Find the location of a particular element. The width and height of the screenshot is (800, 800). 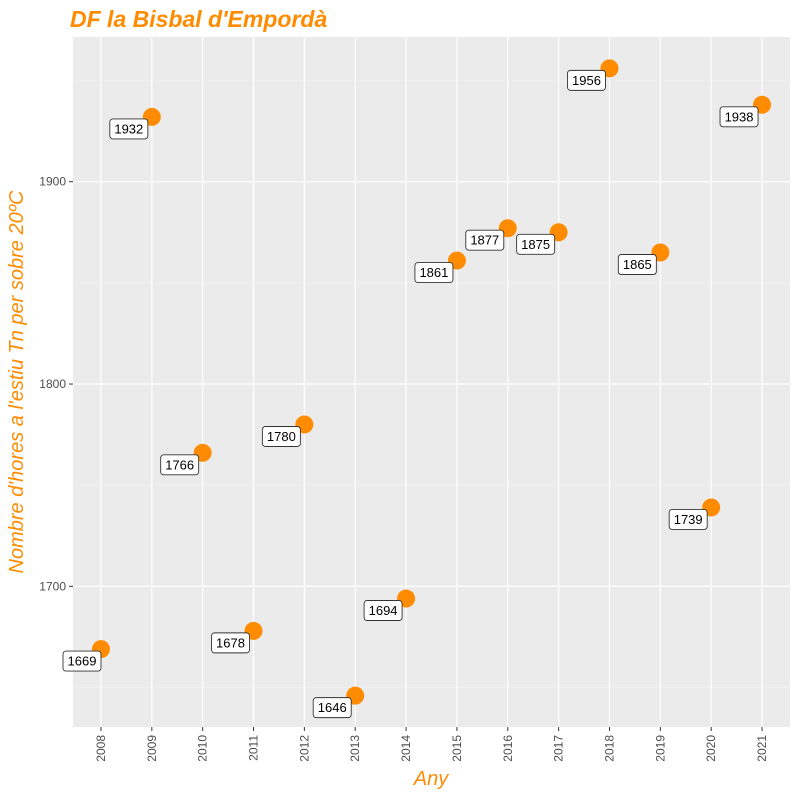

data-label-text: 1678 is located at coordinates (230, 642).